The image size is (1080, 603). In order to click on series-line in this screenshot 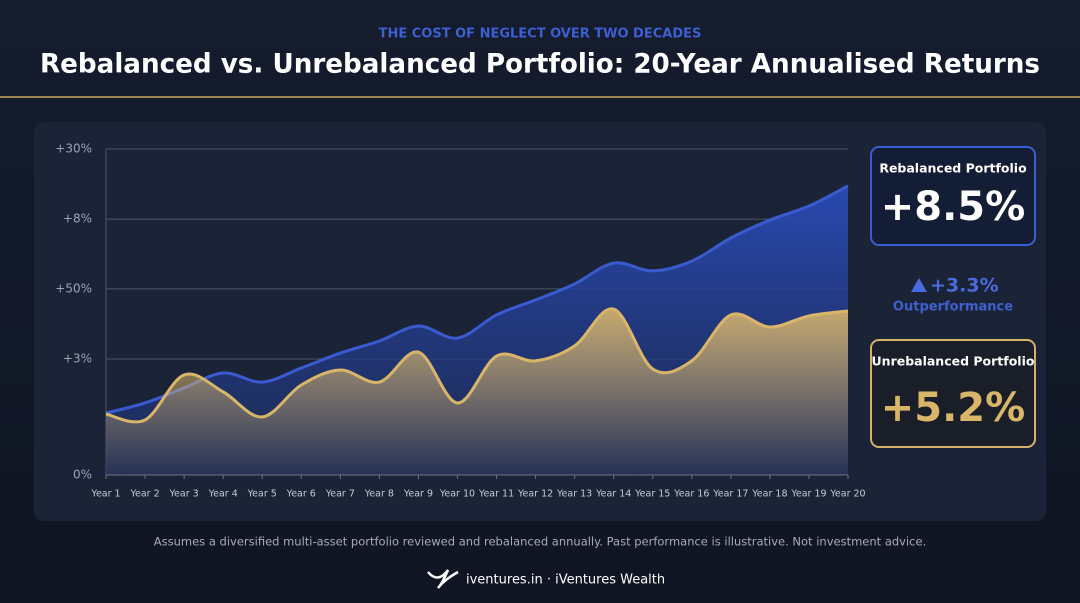, I will do `click(477, 365)`.